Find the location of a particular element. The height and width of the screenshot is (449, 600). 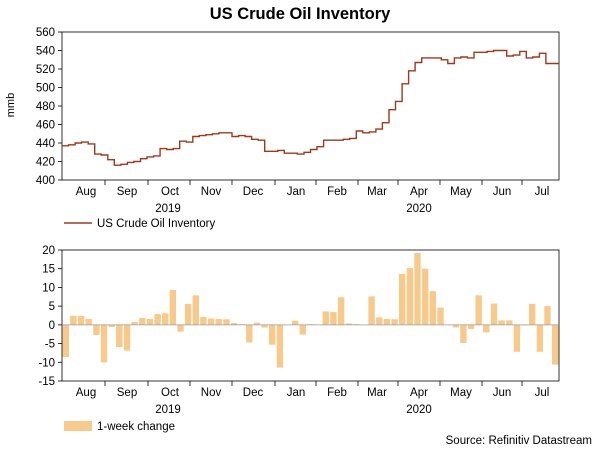

bottom-x-tick-label: Sep is located at coordinates (127, 393).